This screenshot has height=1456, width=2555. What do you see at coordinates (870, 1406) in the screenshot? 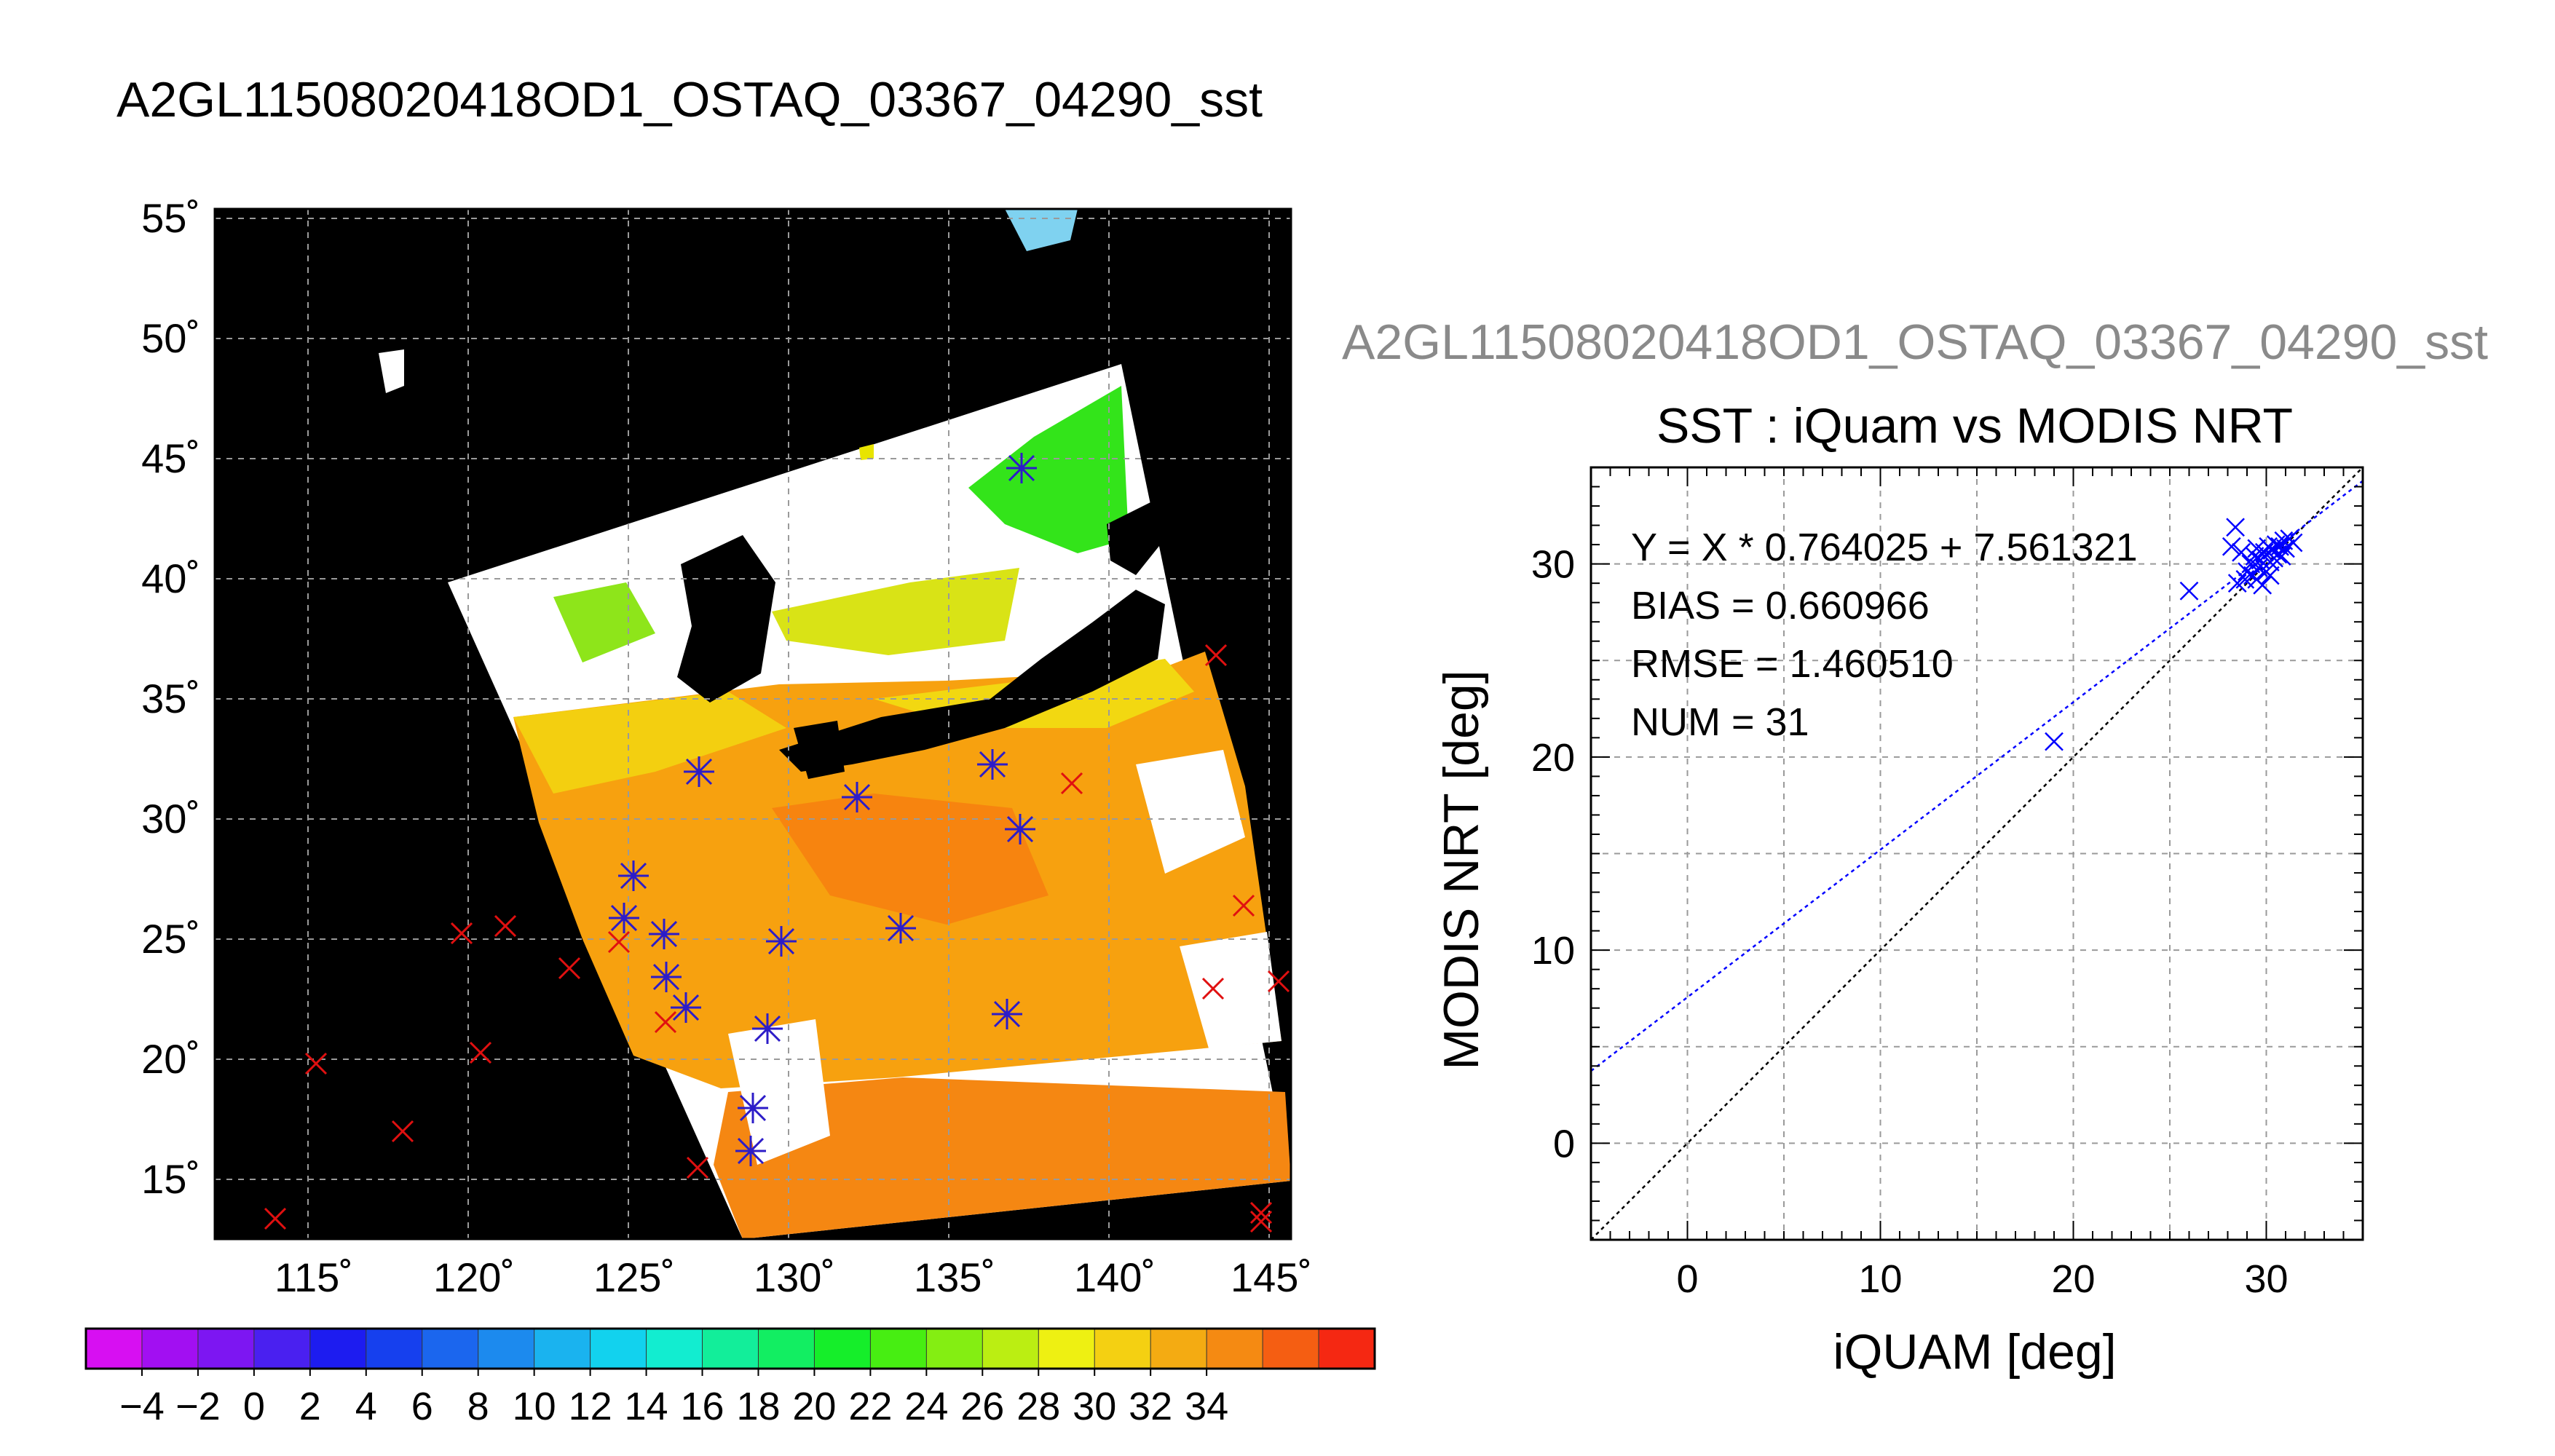
I see `colorbar-tick-label: 22` at bounding box center [870, 1406].